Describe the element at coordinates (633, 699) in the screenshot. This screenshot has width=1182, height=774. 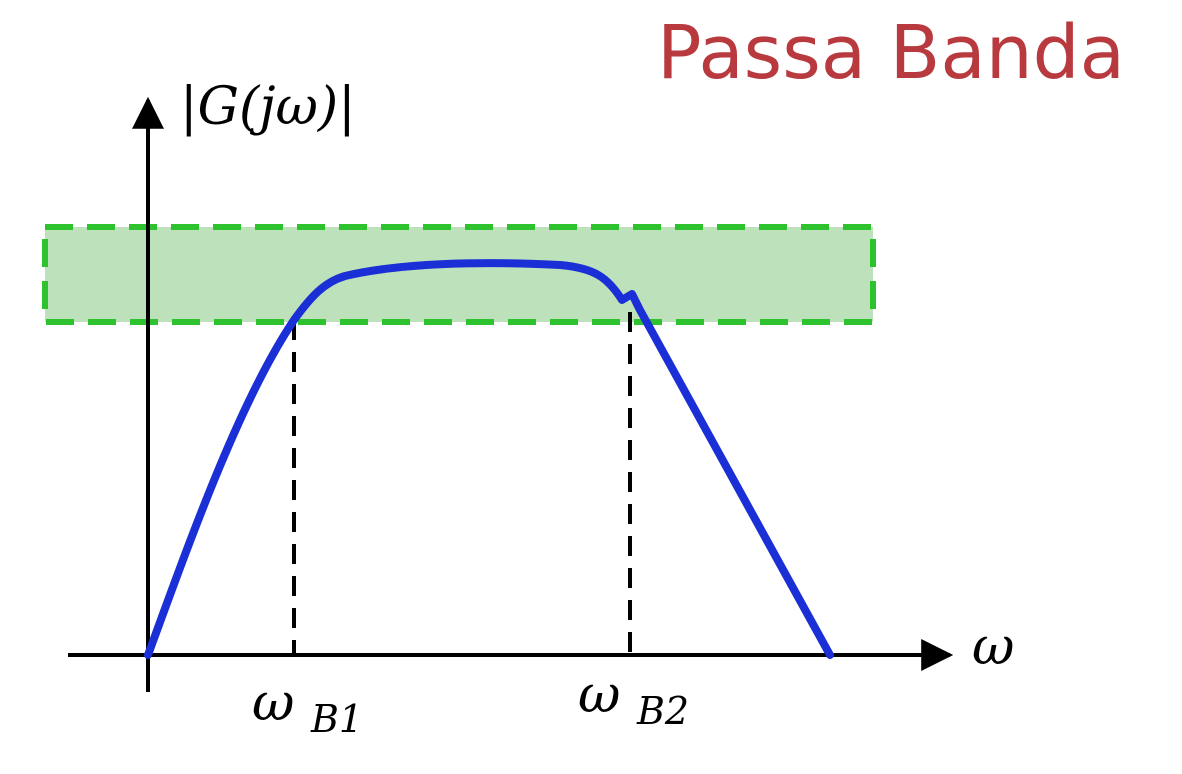
I see `cutoff-label-b2: ω B2` at that location.